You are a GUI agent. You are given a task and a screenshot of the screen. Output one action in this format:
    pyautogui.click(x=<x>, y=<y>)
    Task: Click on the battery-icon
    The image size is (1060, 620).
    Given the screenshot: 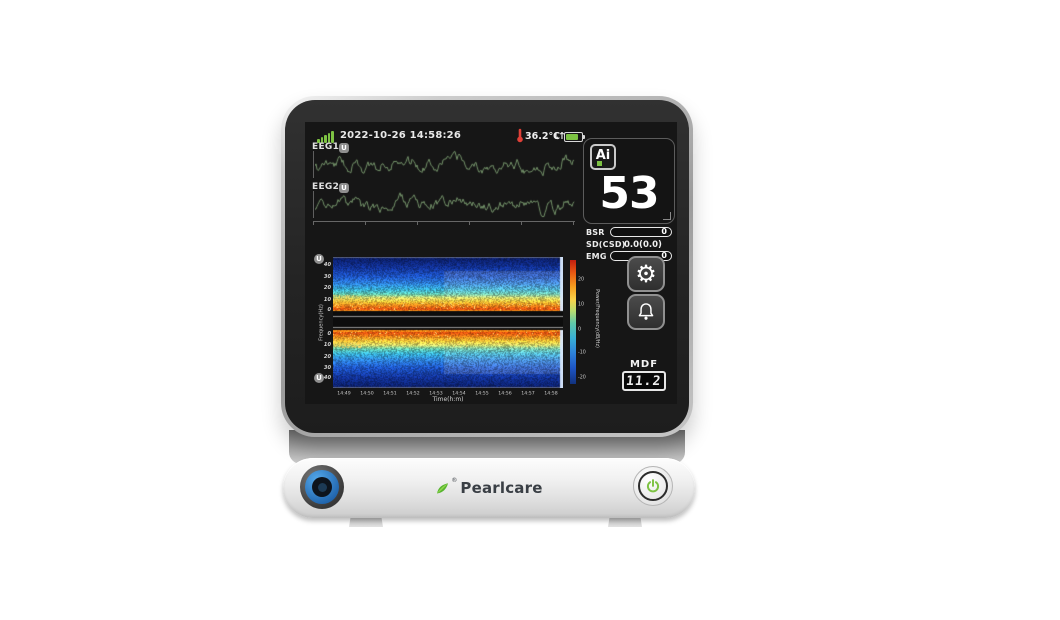 What is the action you would take?
    pyautogui.click(x=574, y=137)
    